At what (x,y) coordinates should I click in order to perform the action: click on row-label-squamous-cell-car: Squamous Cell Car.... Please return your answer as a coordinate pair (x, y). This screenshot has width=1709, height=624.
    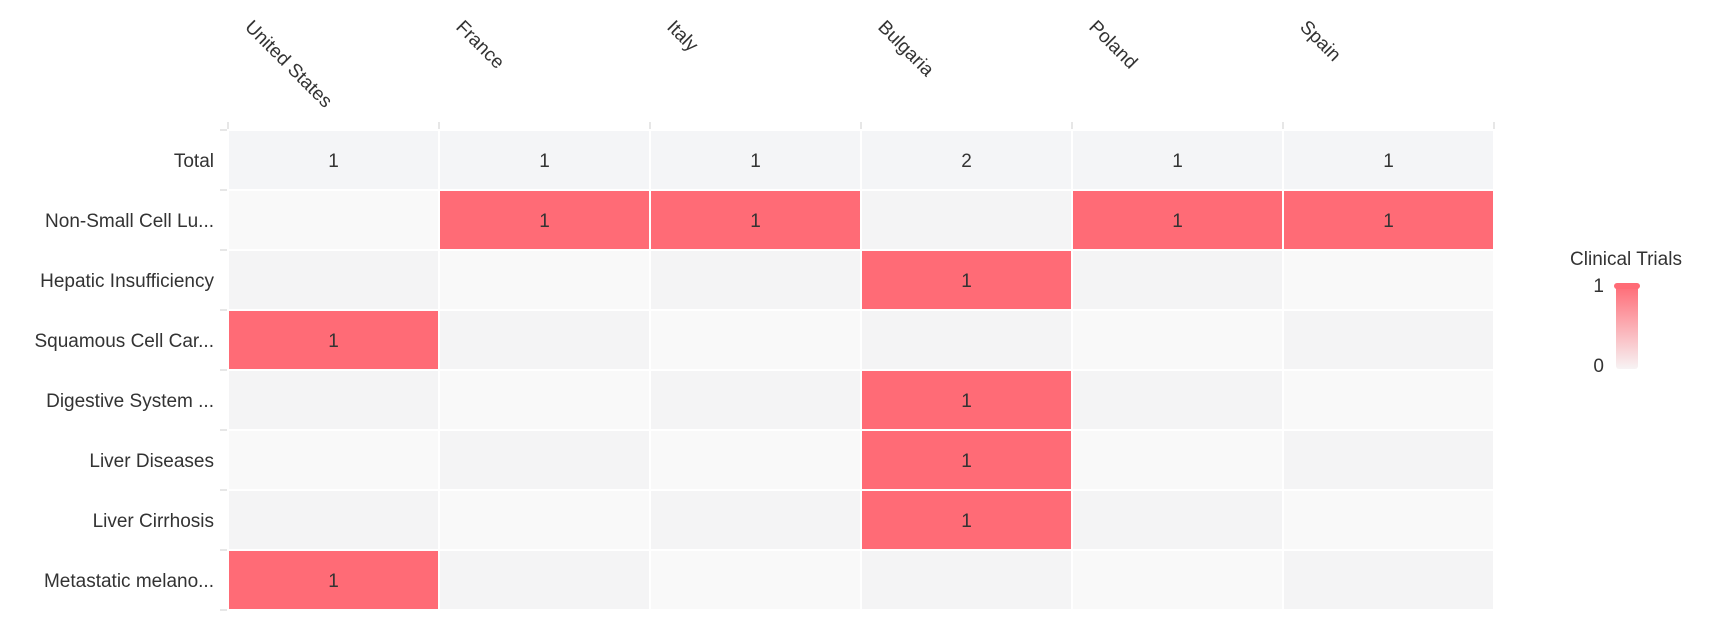
    Looking at the image, I should click on (124, 341).